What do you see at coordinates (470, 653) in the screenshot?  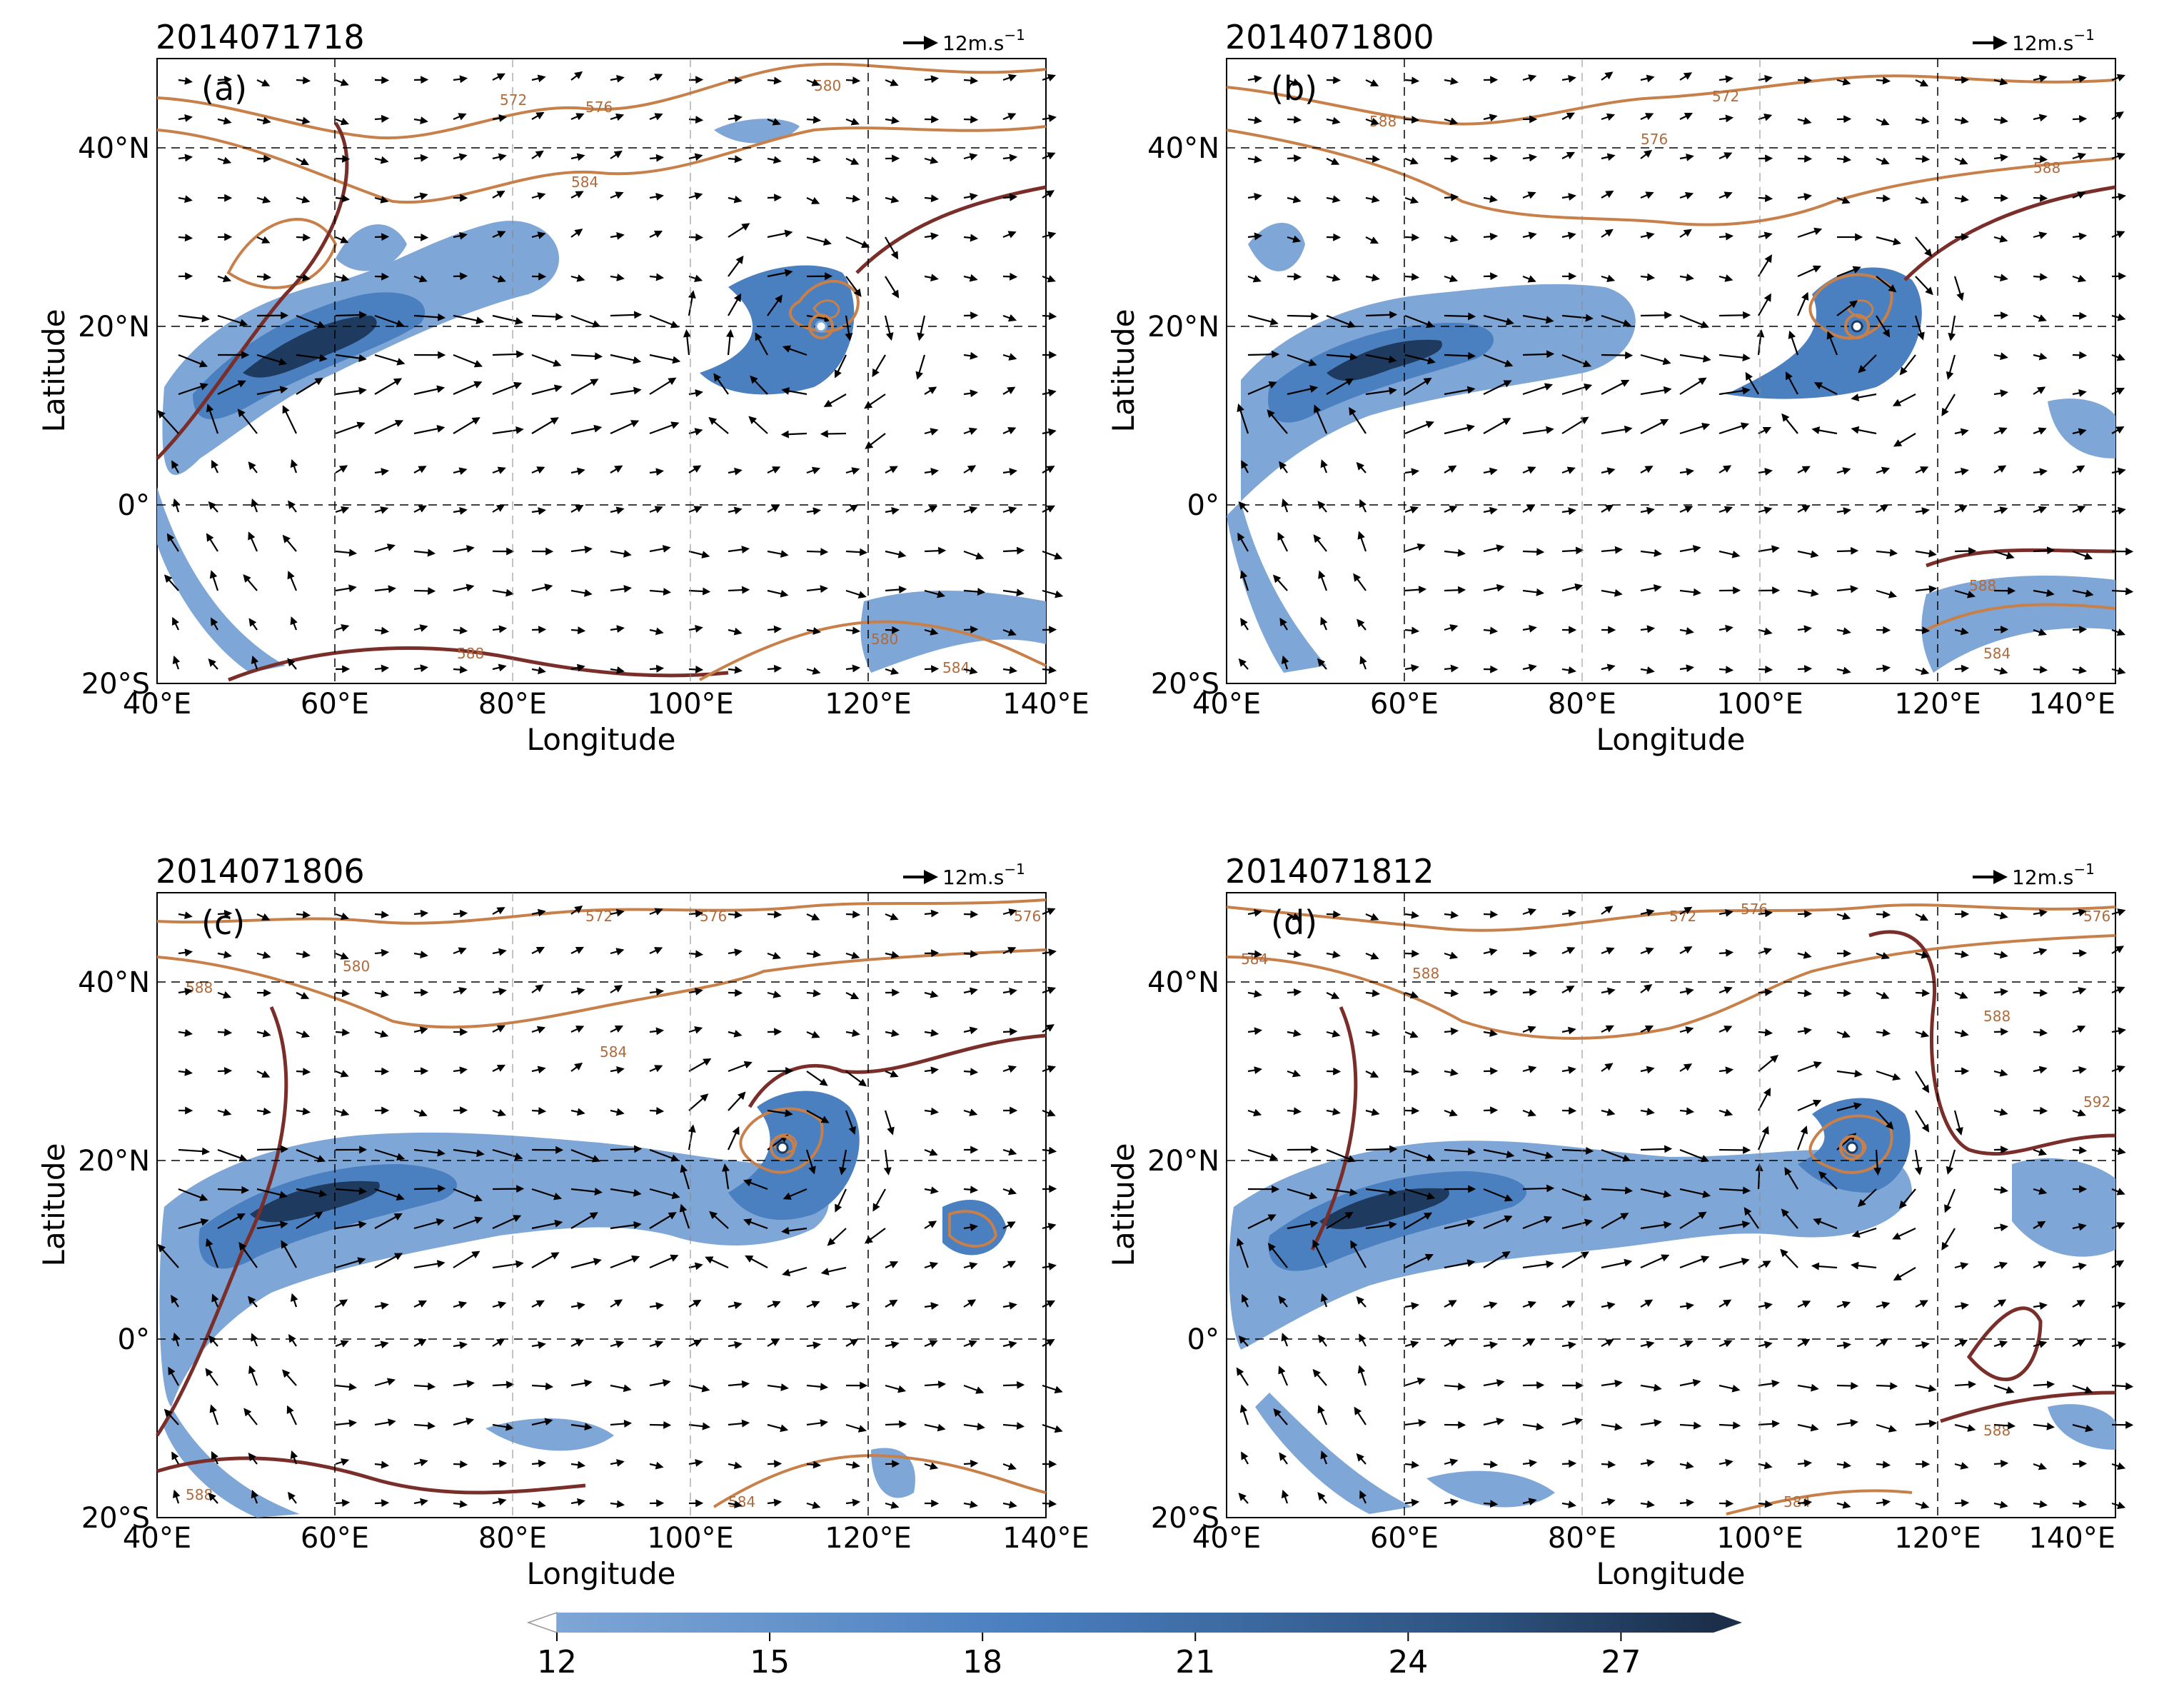 I see `contour-label: 588` at bounding box center [470, 653].